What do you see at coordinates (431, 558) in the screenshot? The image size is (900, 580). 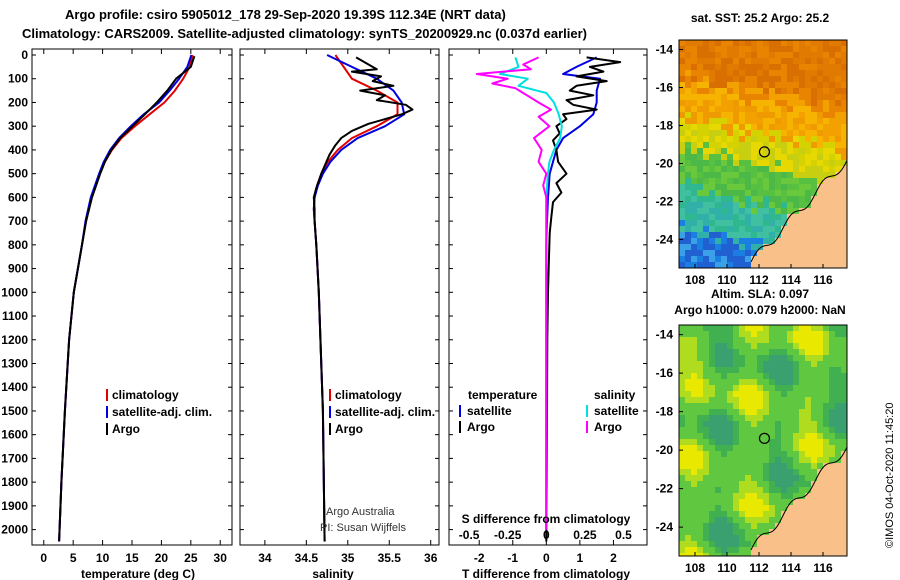 I see `x-tick-label: 36` at bounding box center [431, 558].